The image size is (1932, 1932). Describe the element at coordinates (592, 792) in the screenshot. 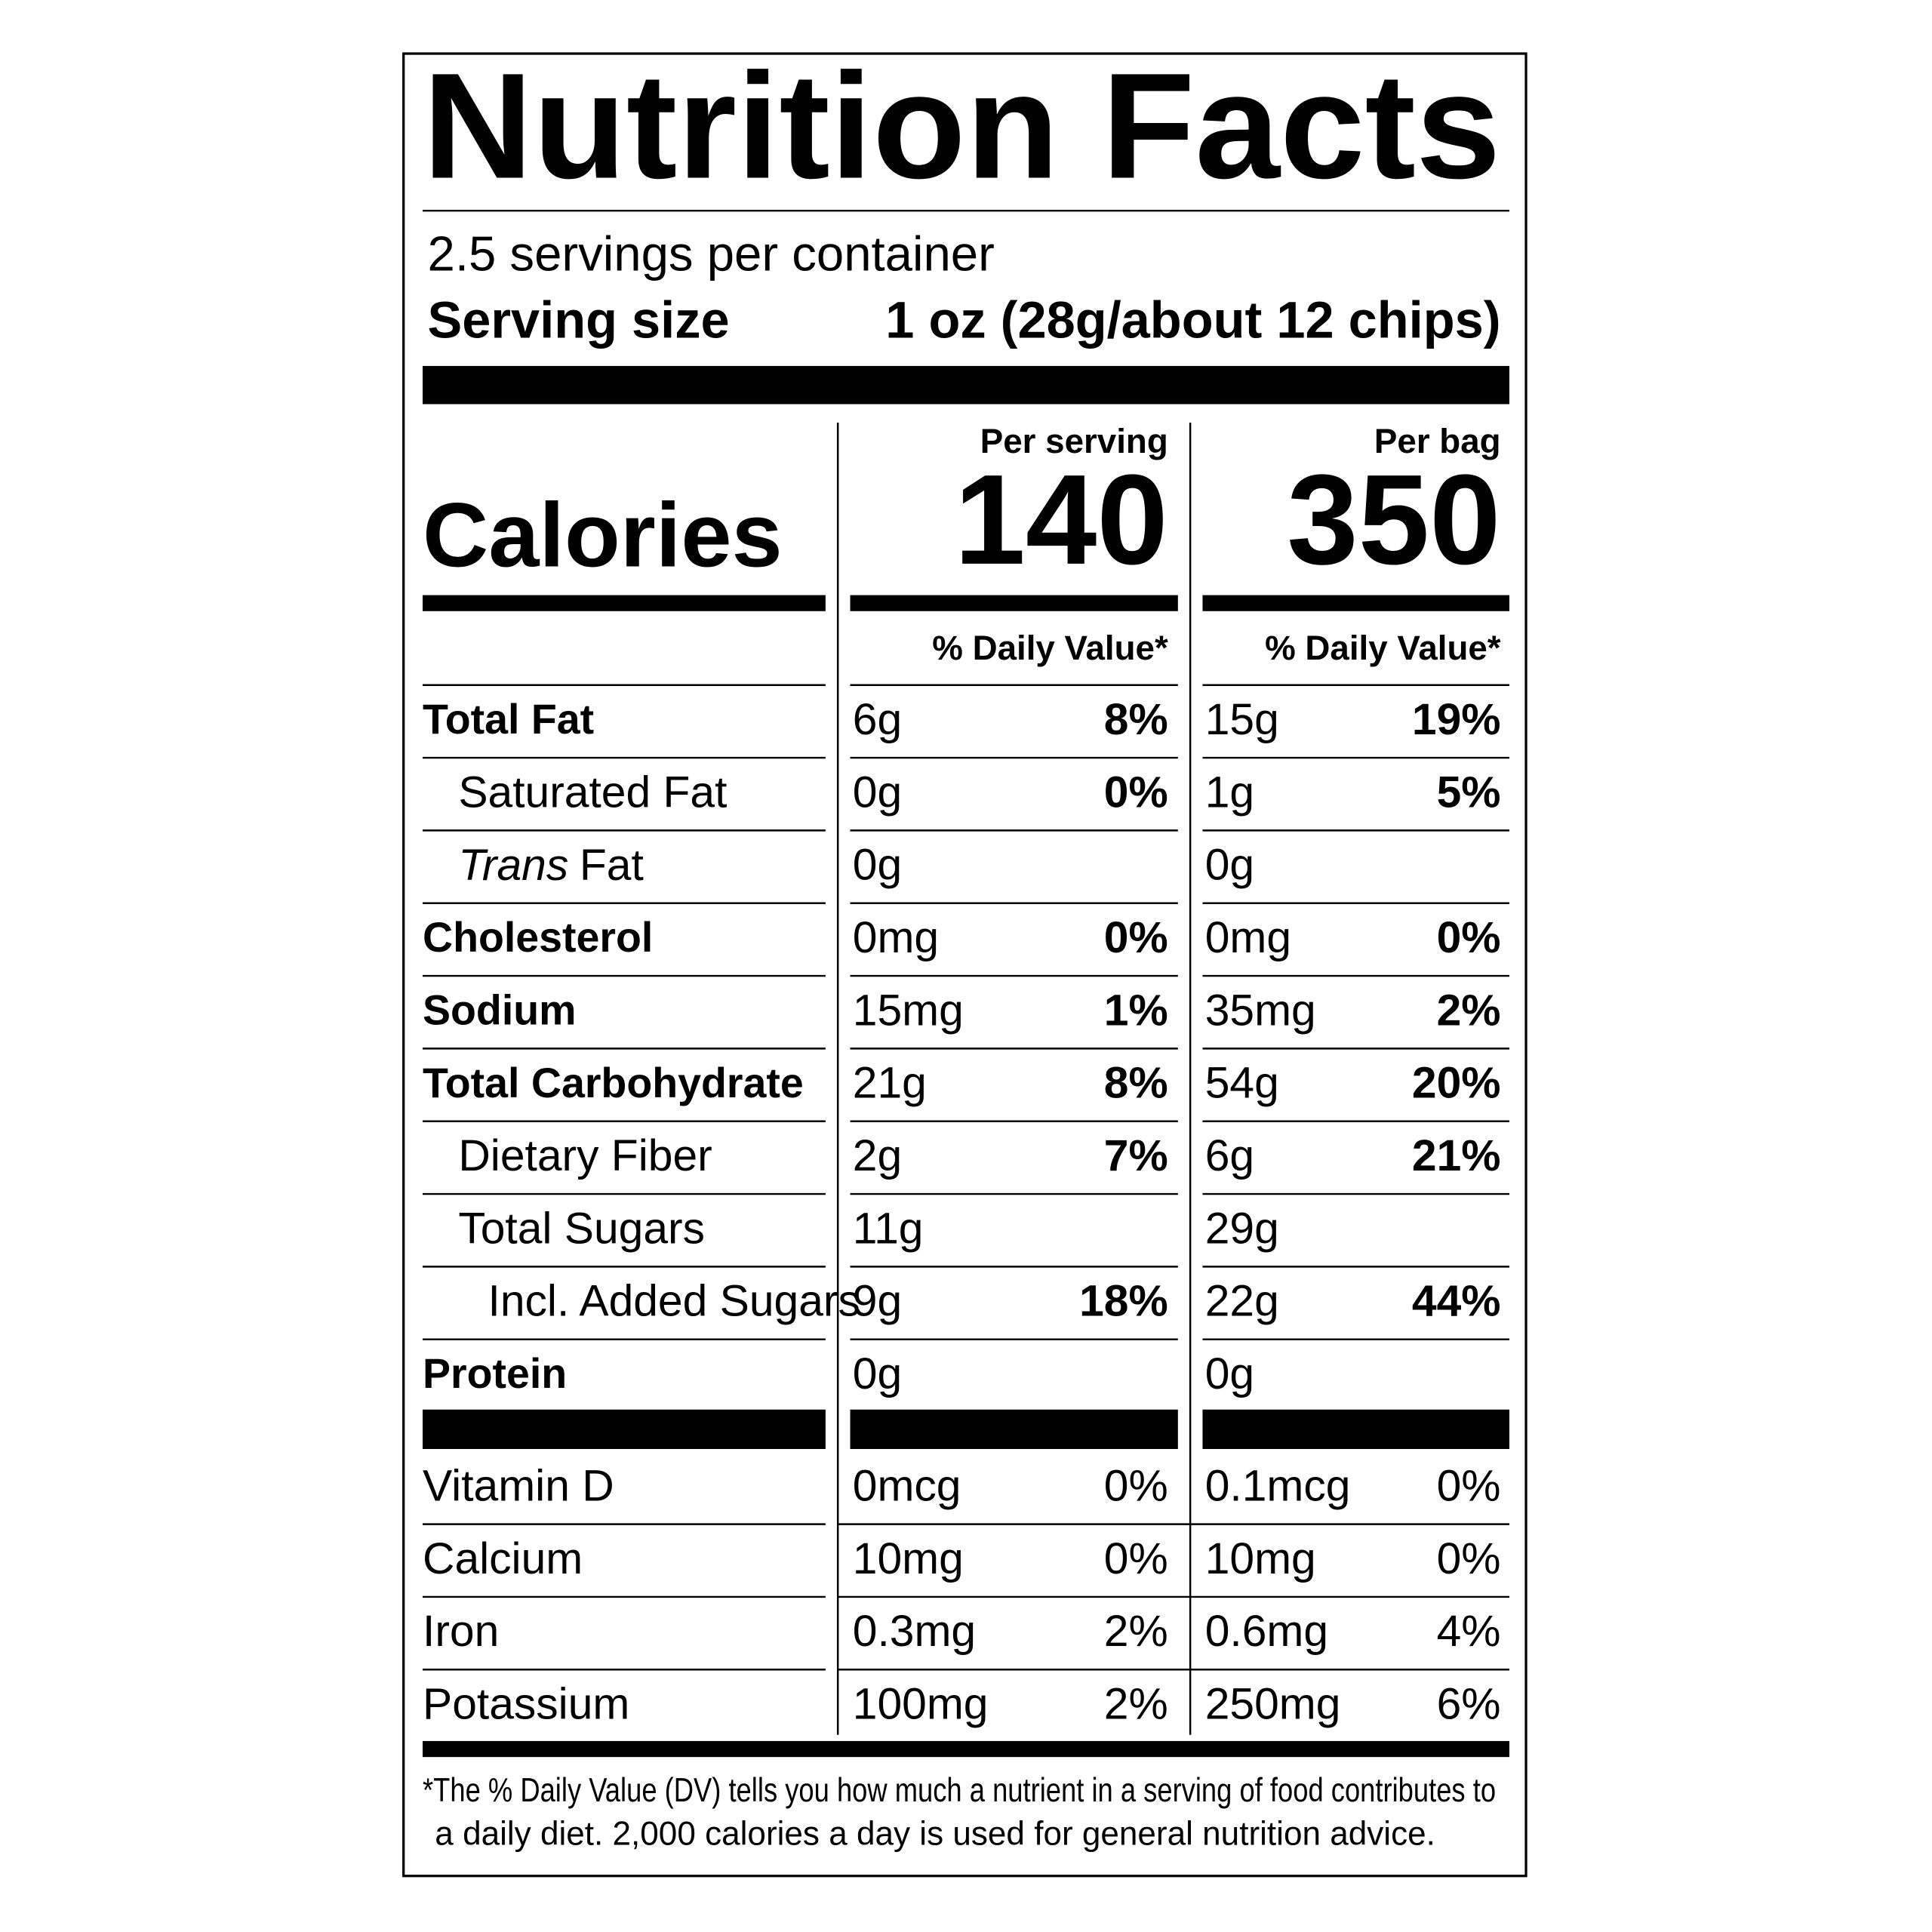

I see `nutrient-name: Saturated Fat` at that location.